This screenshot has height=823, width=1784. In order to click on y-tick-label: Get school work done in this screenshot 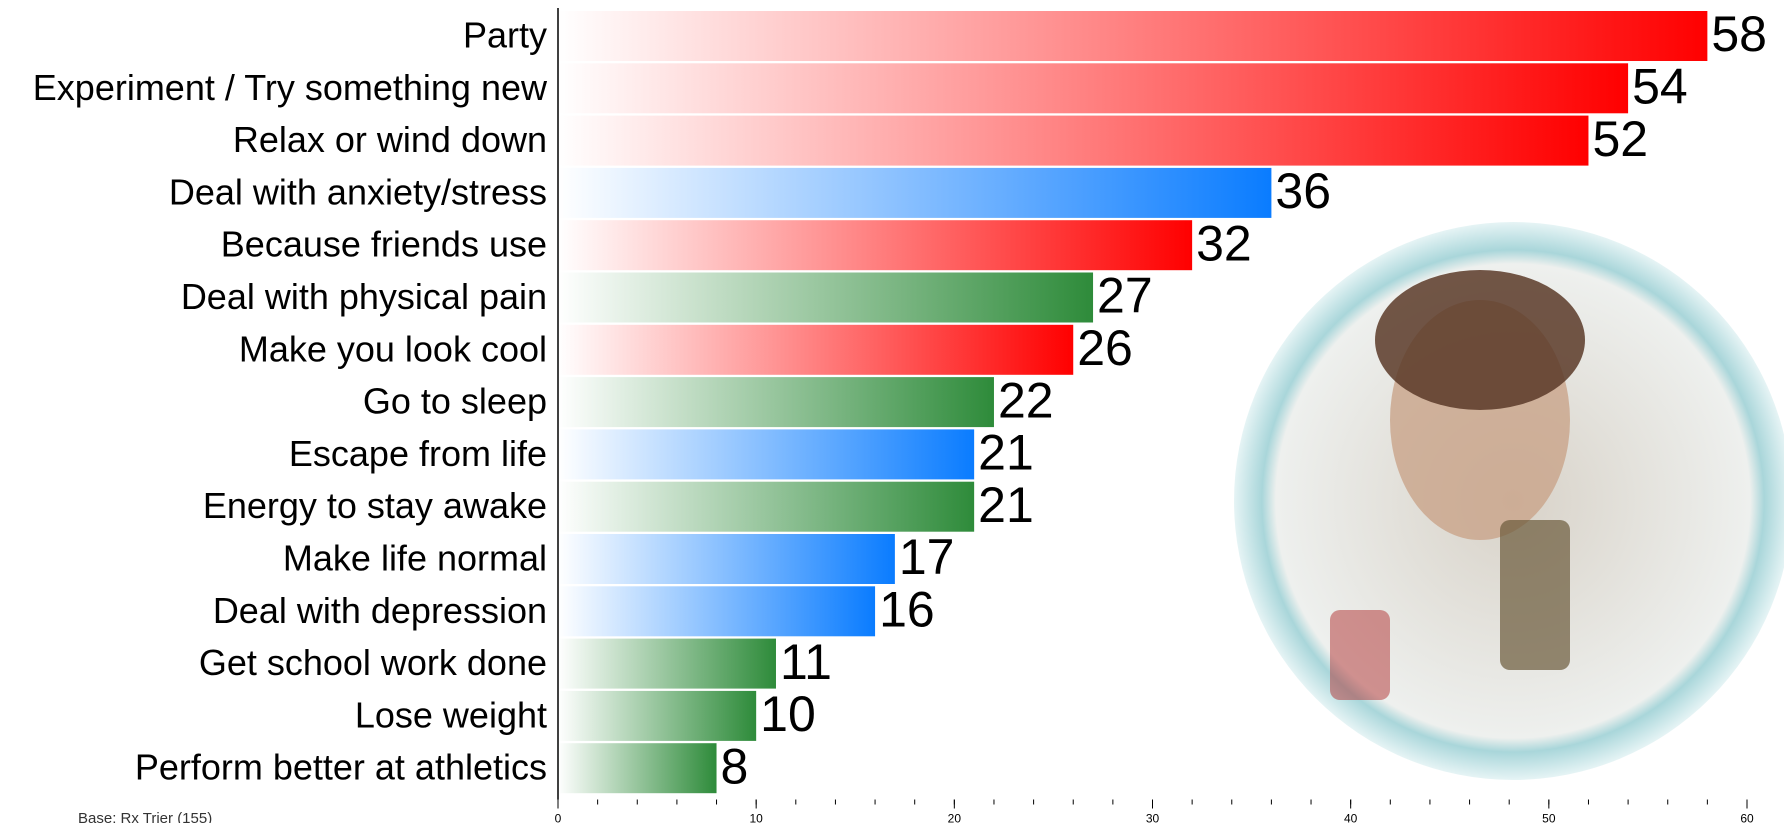, I will do `click(373, 662)`.